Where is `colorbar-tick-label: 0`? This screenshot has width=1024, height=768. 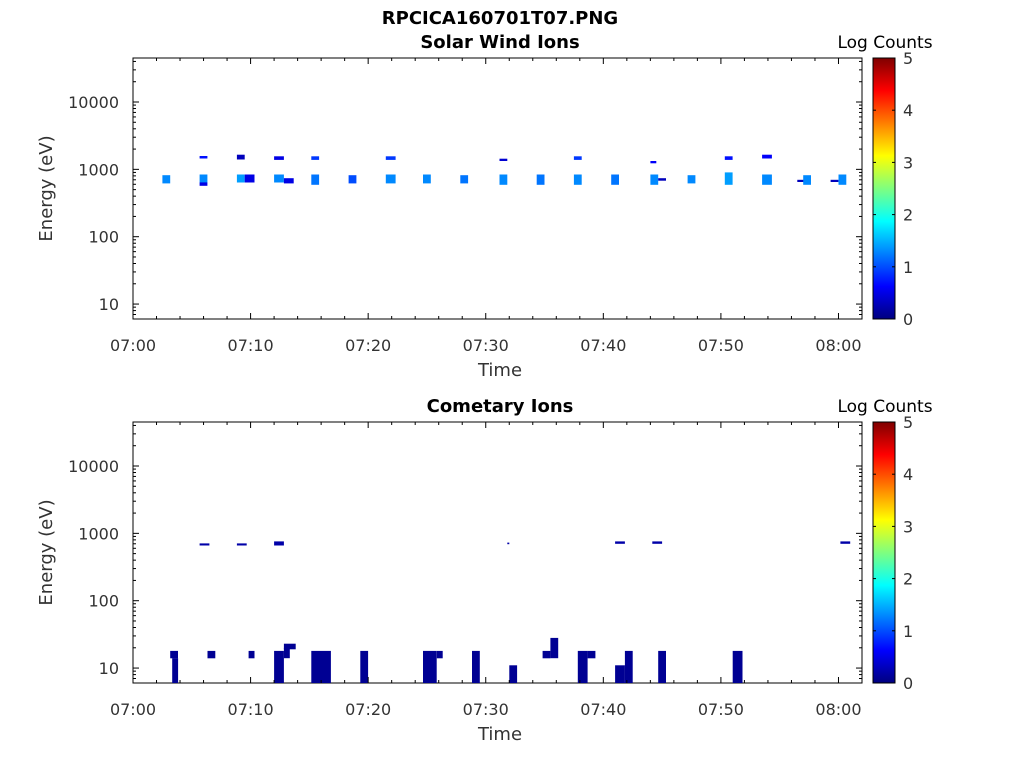
colorbar-tick-label: 0 is located at coordinates (908, 319).